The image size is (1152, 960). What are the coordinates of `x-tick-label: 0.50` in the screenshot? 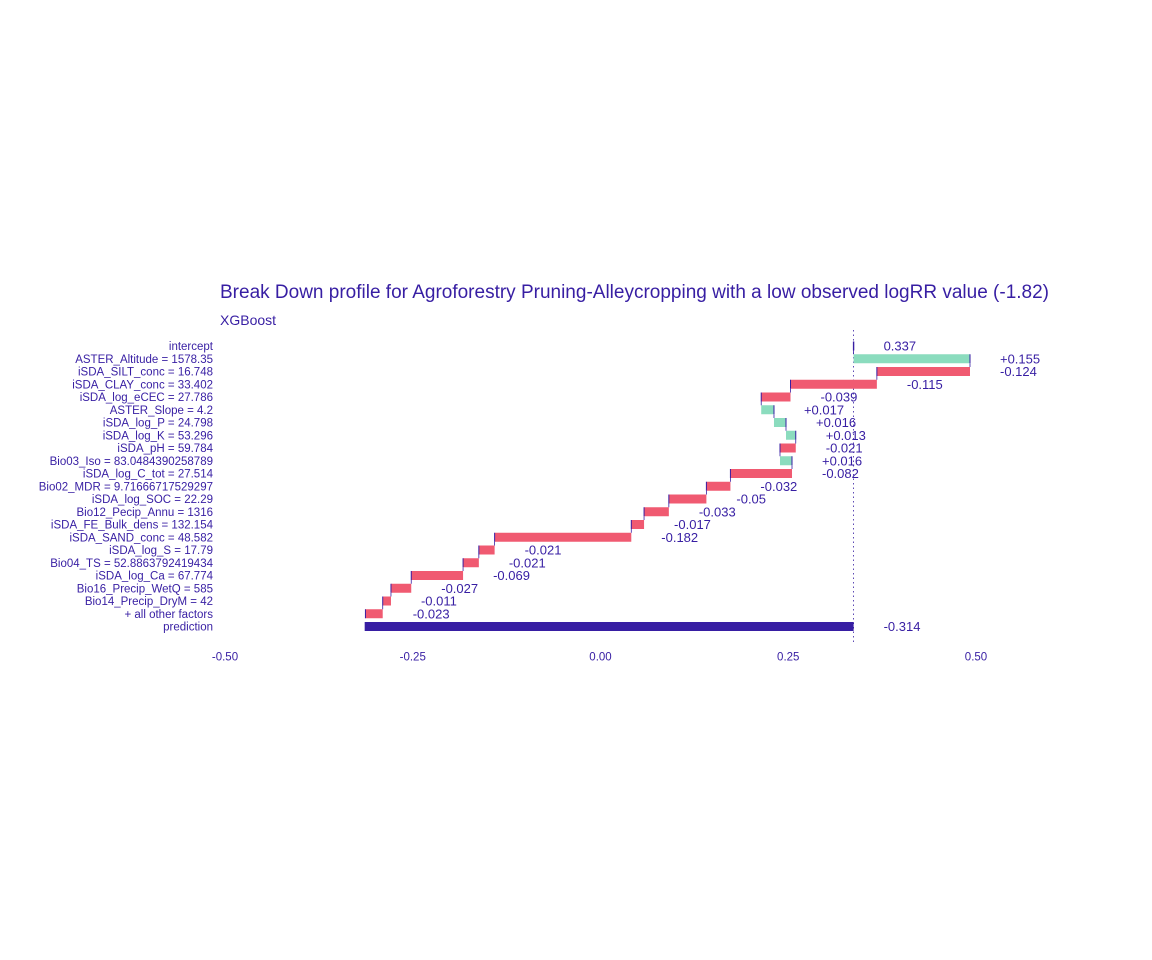 It's located at (976, 658).